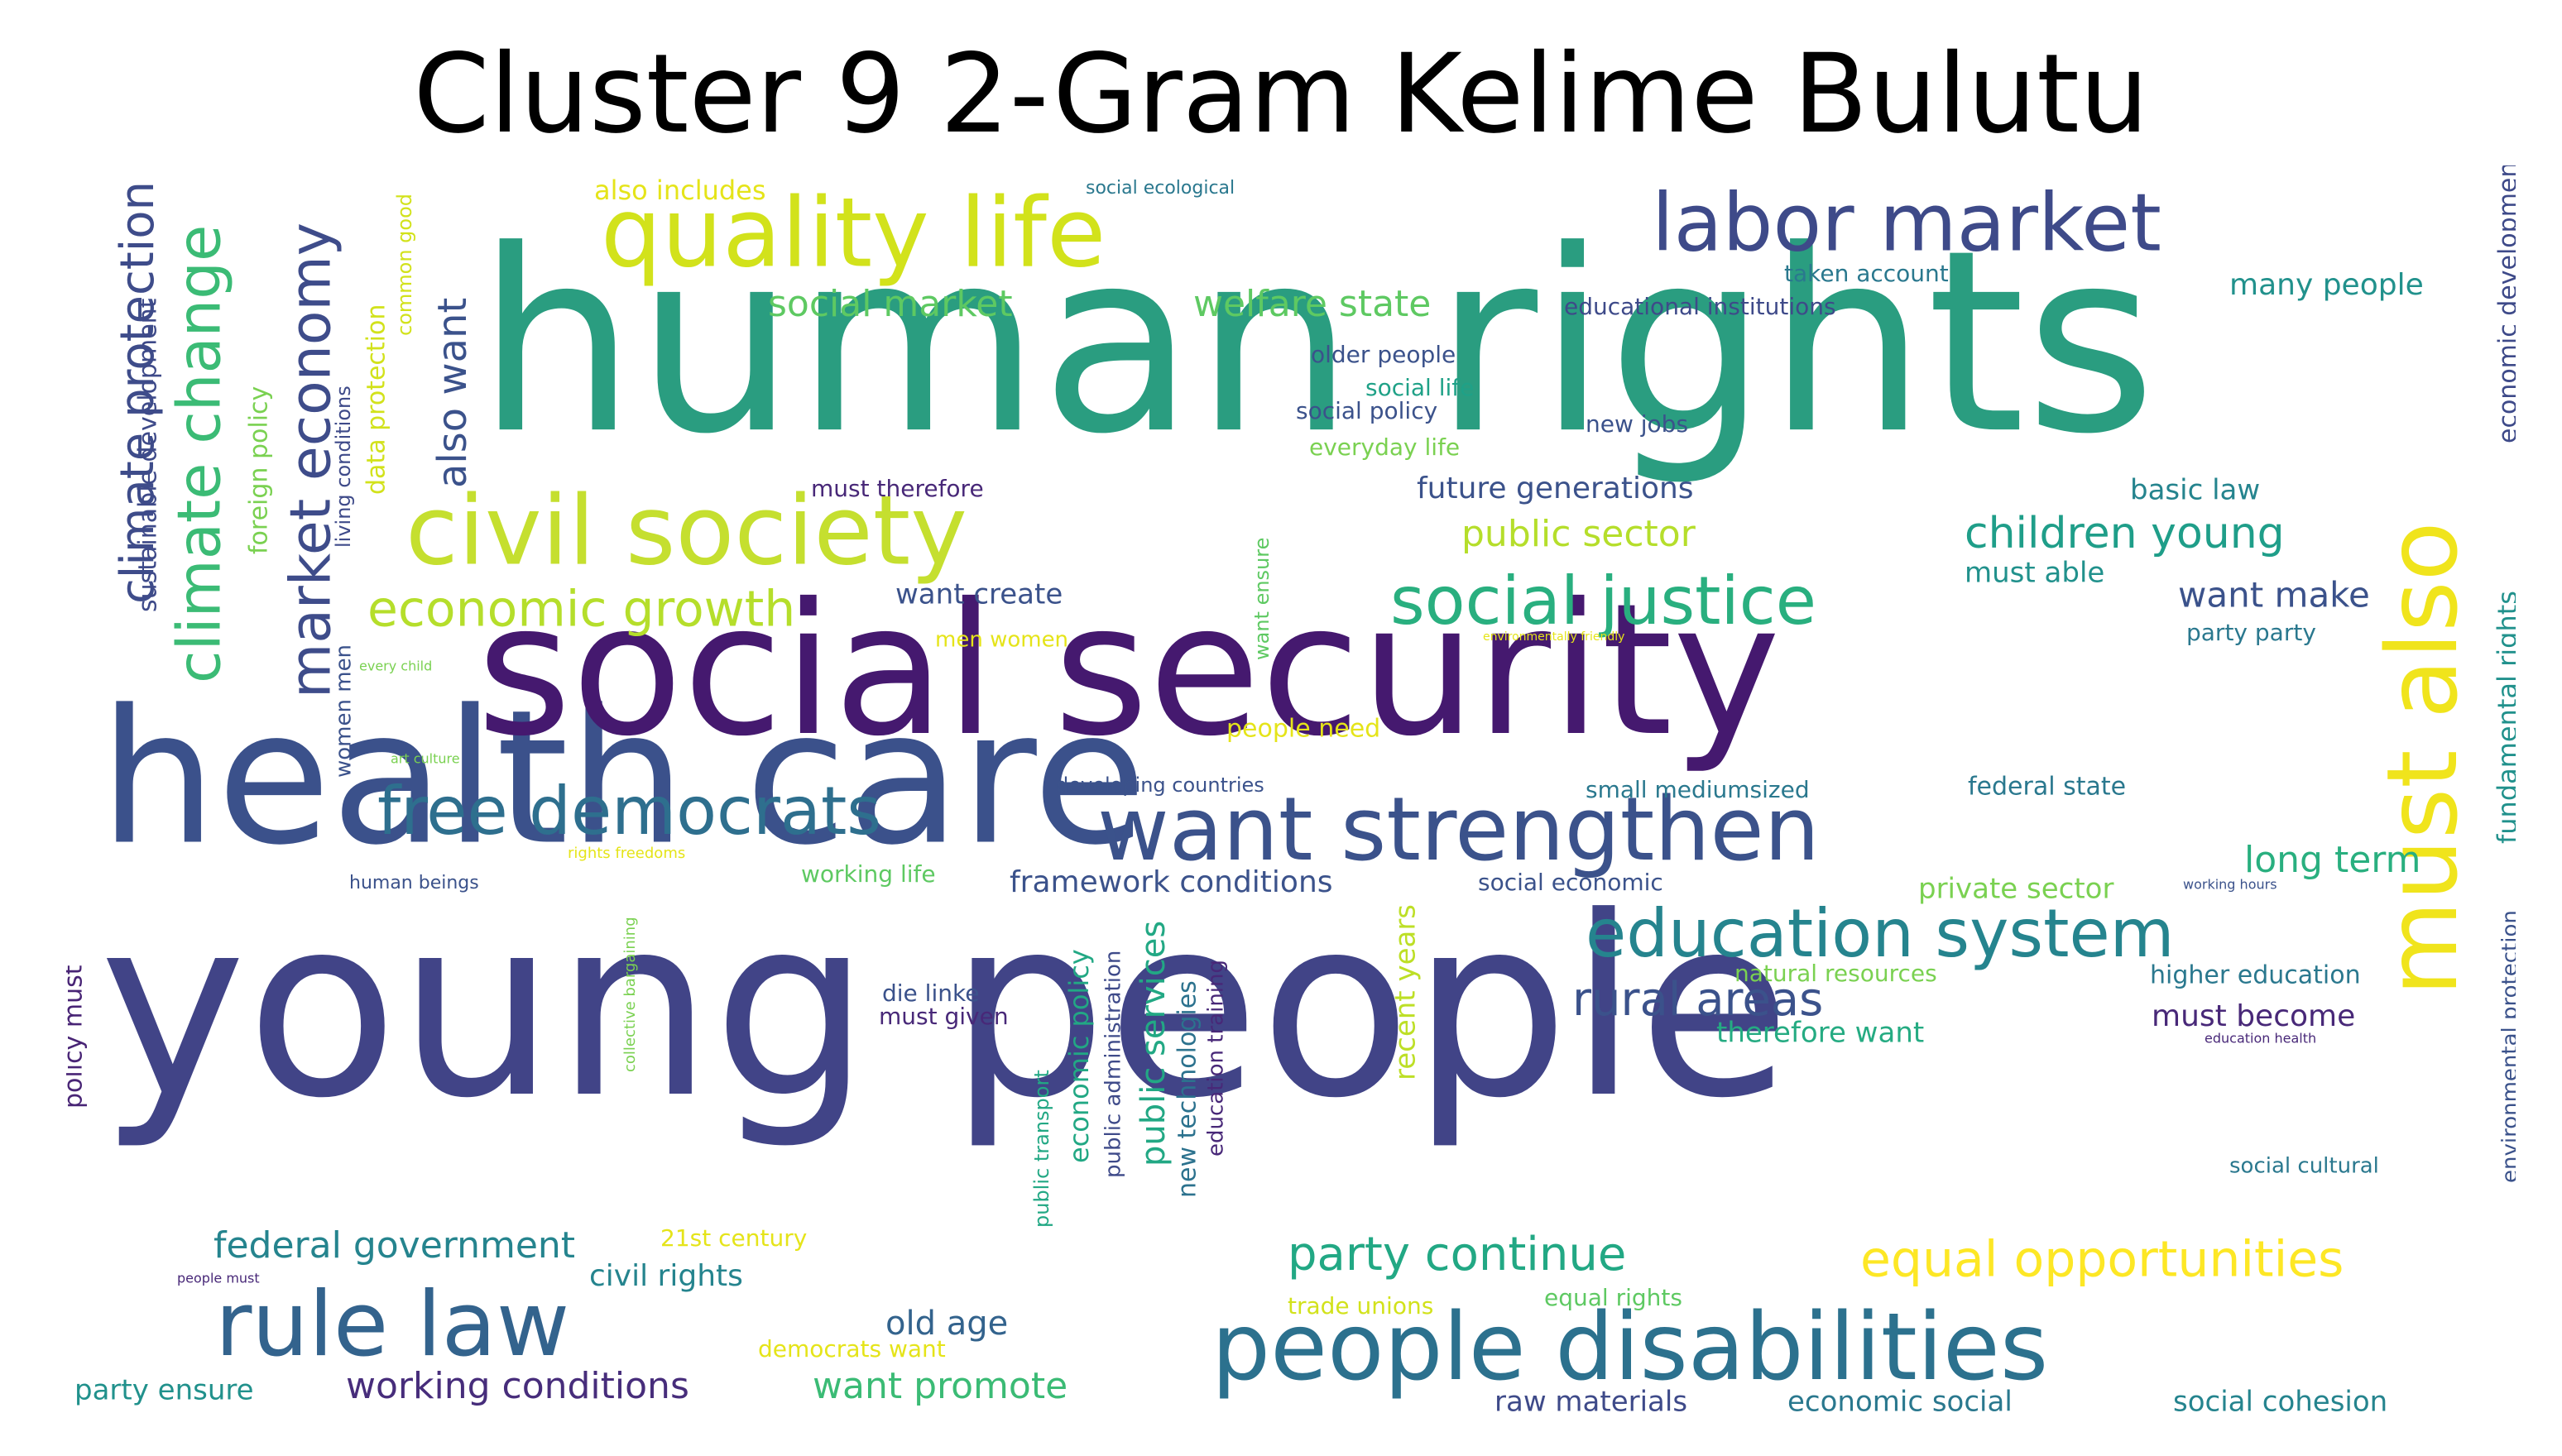 The height and width of the screenshot is (1456, 2562). What do you see at coordinates (630, 994) in the screenshot?
I see `word-collective-bargaining: collective bargaining` at bounding box center [630, 994].